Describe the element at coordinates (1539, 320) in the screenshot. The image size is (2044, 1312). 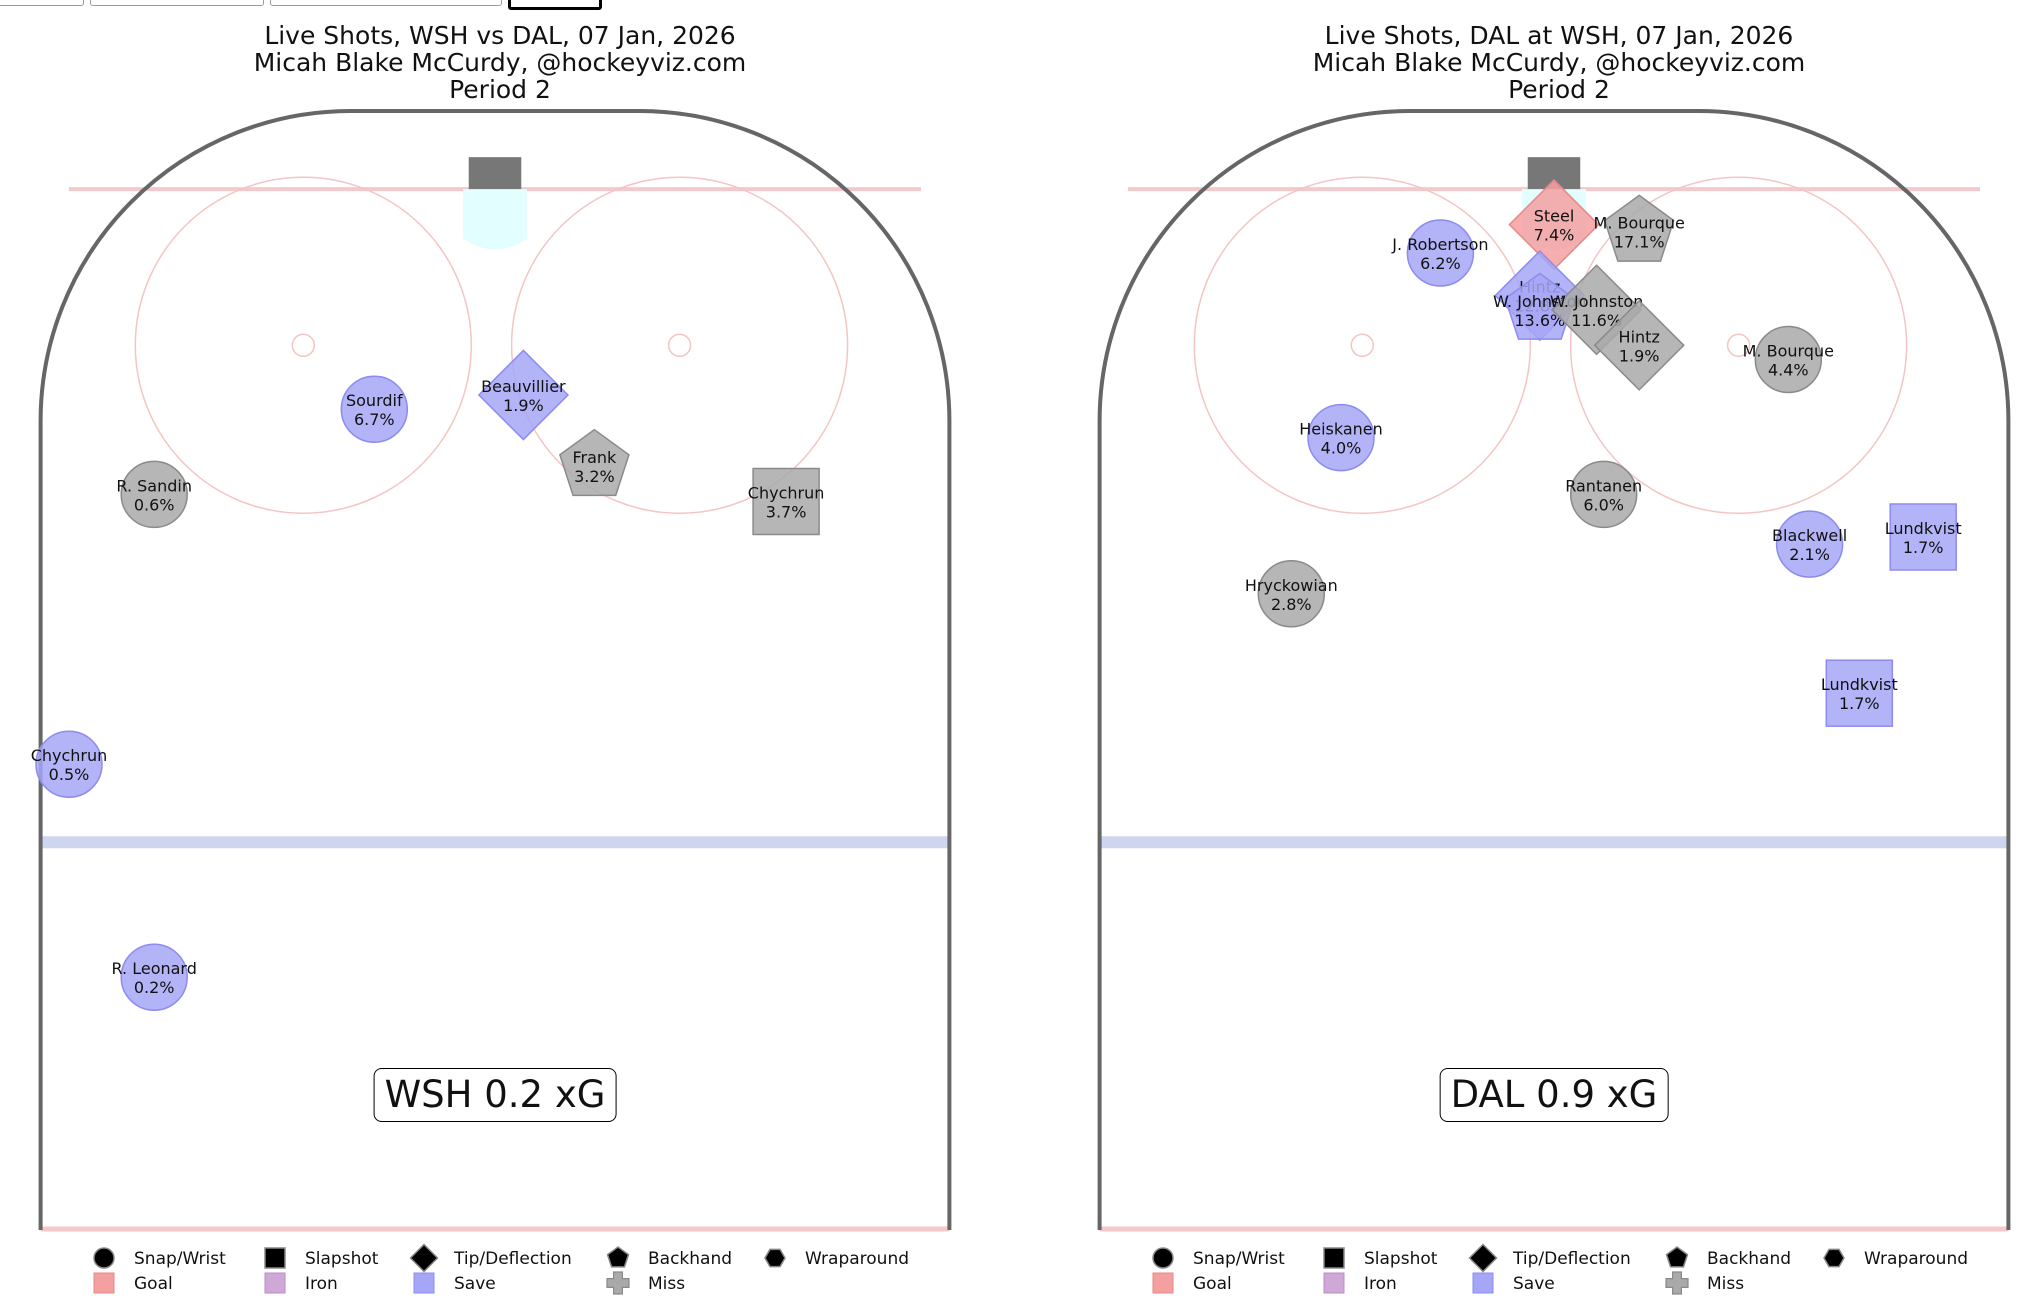
I see `shot-xg-label: 13.6%` at that location.